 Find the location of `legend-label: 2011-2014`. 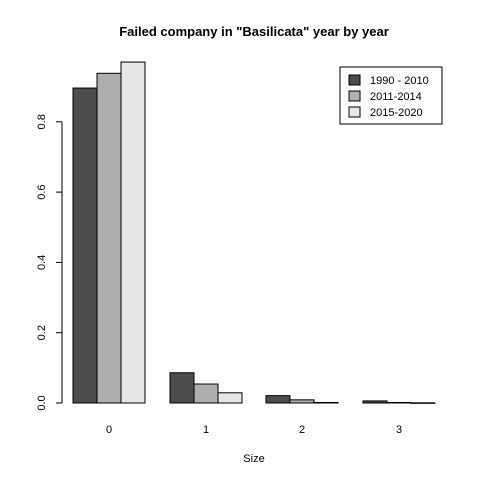

legend-label: 2011-2014 is located at coordinates (396, 97).